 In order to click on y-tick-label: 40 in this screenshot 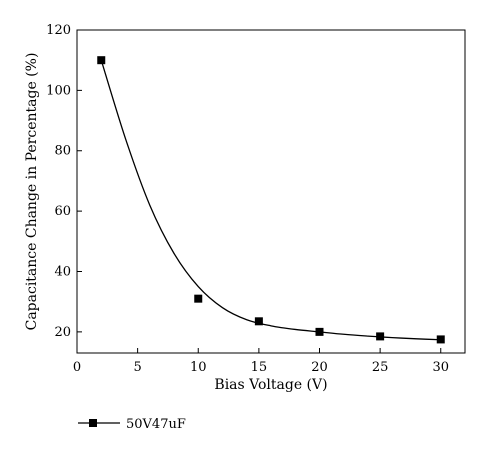, I will do `click(62, 271)`.